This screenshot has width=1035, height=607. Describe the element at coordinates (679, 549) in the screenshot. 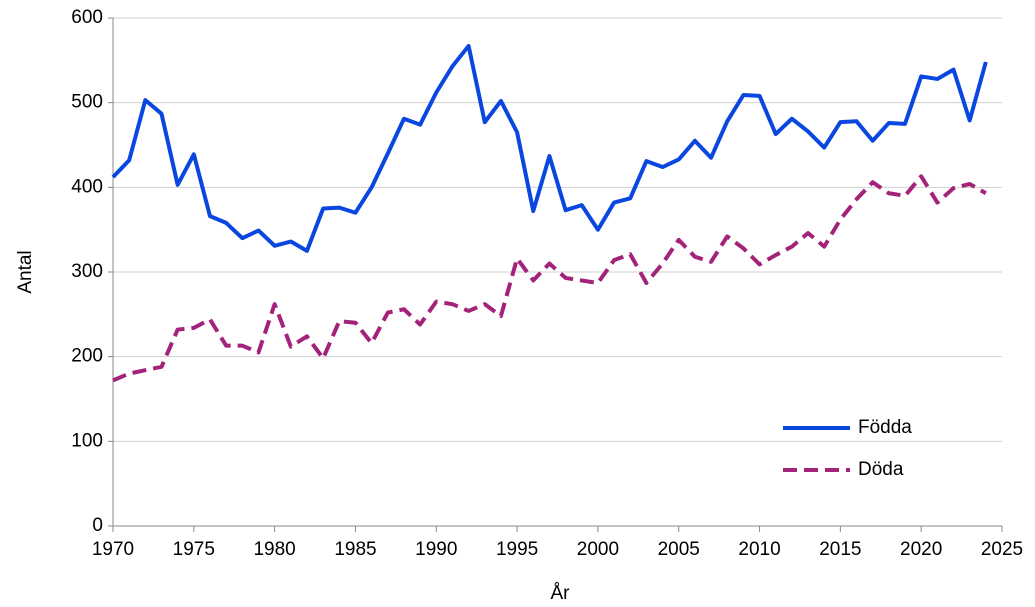

I see `x-tick-label: 2005` at that location.